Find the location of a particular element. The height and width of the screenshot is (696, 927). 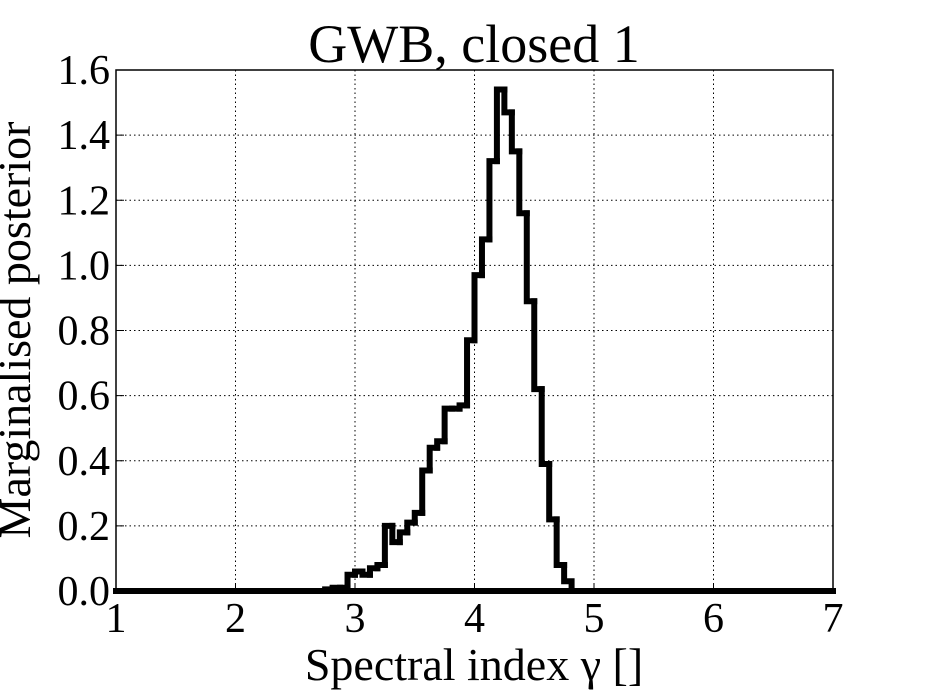

chart-title: GWB, closed 1 is located at coordinates (473, 44).